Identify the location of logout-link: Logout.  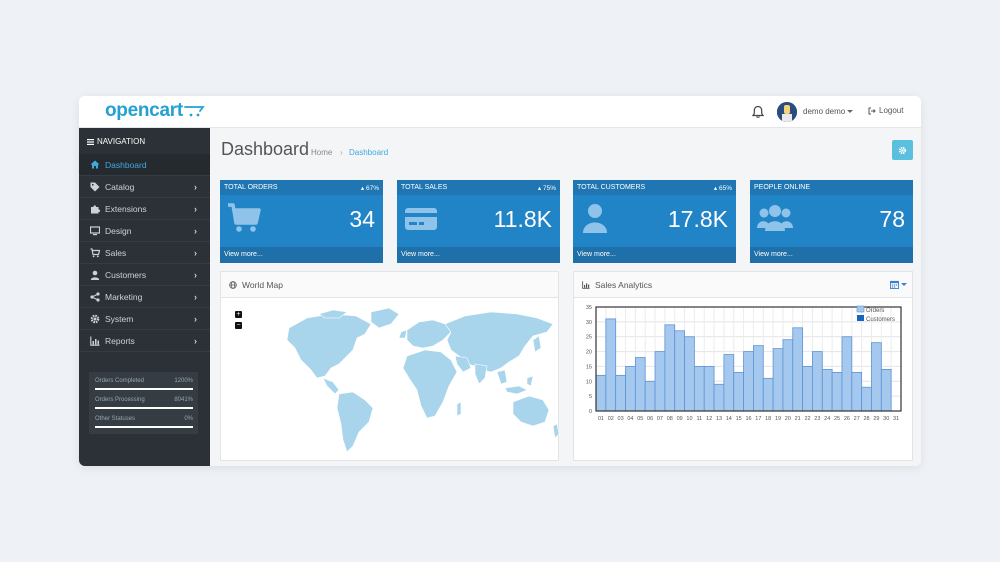
(885, 110).